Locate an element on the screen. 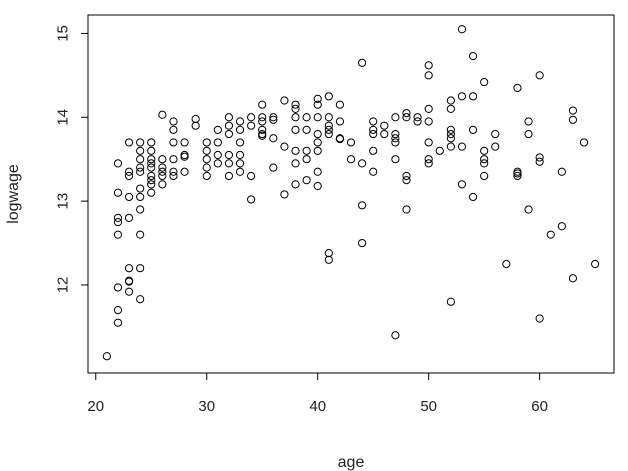 This screenshot has width=628, height=471. y-tick-label: 14 is located at coordinates (62, 117).